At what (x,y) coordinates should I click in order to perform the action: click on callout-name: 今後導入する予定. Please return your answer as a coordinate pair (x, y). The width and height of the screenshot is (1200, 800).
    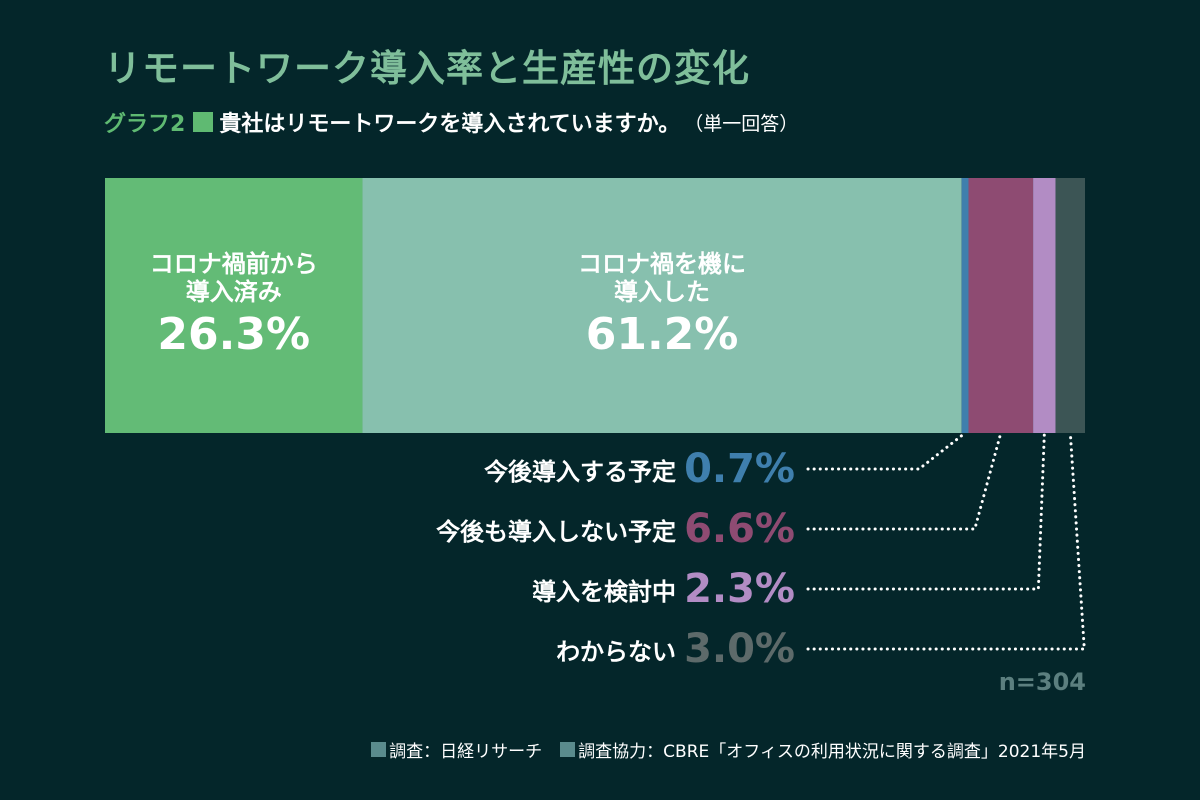
    Looking at the image, I should click on (580, 471).